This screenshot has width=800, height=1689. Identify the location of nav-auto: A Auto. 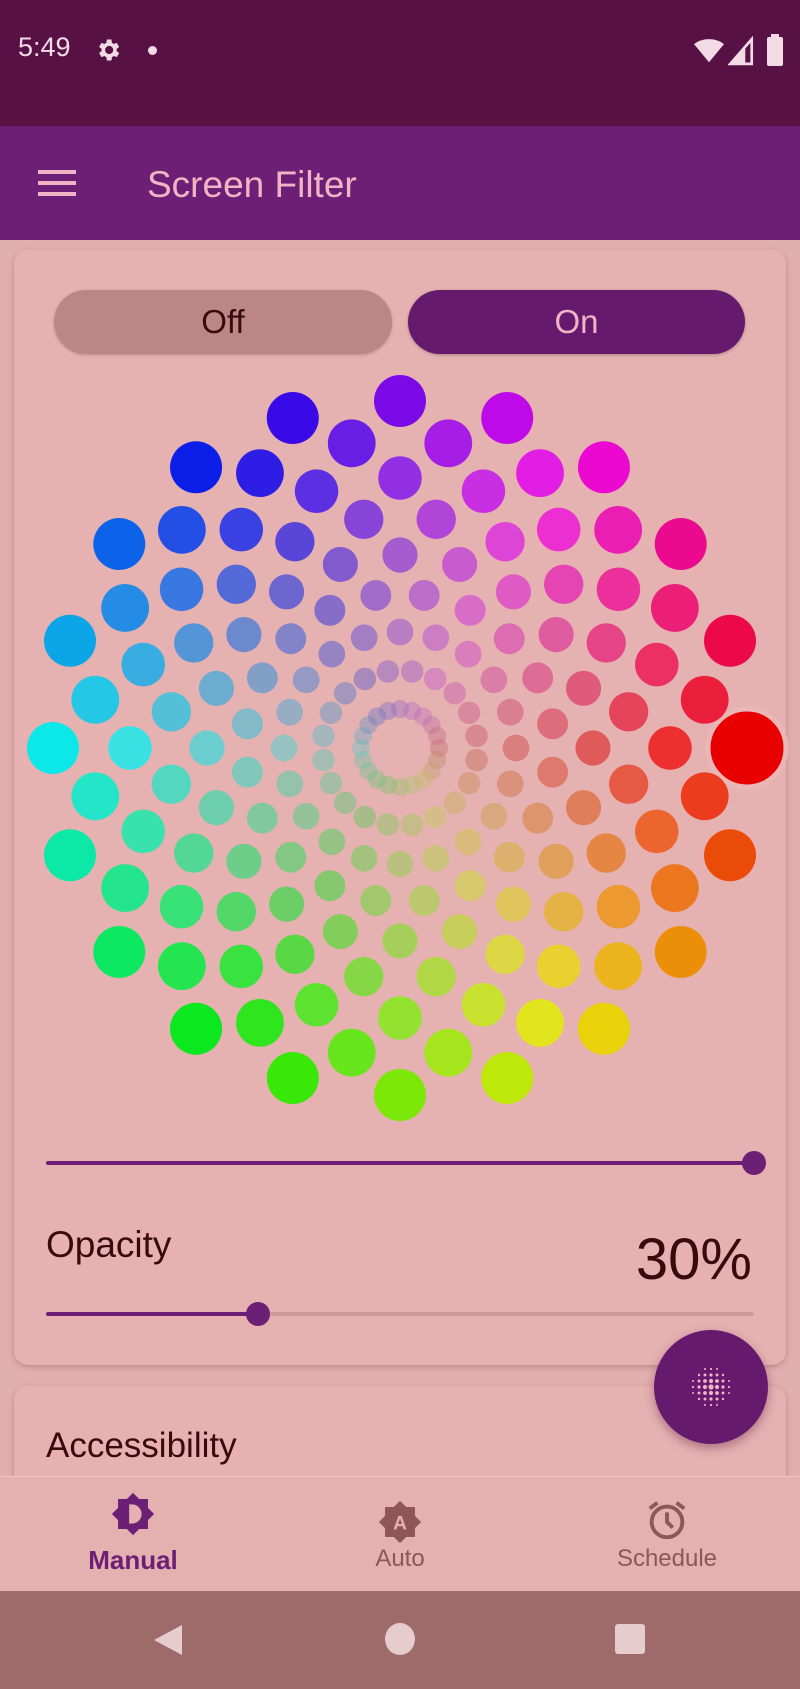
(400, 1534).